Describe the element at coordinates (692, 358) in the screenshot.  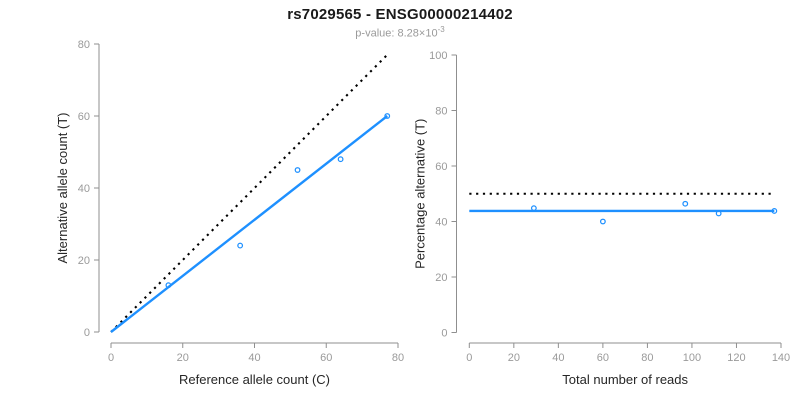
I see `x-tick-label: 100` at that location.